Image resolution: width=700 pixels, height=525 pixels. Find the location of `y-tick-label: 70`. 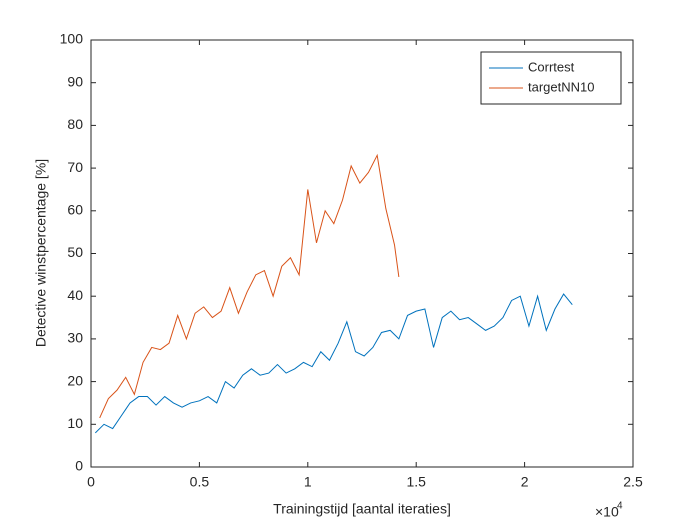

y-tick-label: 70 is located at coordinates (75, 167).